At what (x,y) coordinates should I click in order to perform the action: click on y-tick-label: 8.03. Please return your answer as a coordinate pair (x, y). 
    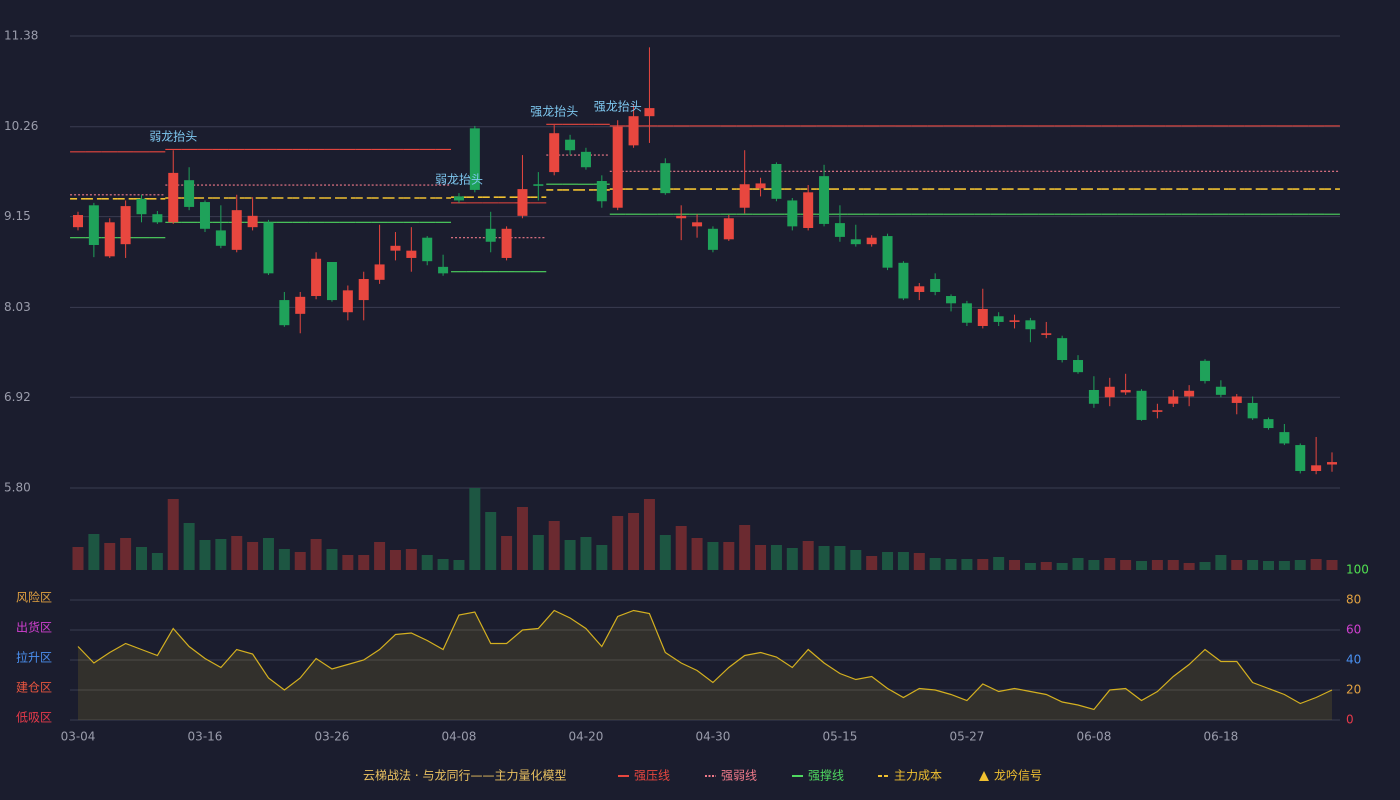
    Looking at the image, I should click on (17, 307).